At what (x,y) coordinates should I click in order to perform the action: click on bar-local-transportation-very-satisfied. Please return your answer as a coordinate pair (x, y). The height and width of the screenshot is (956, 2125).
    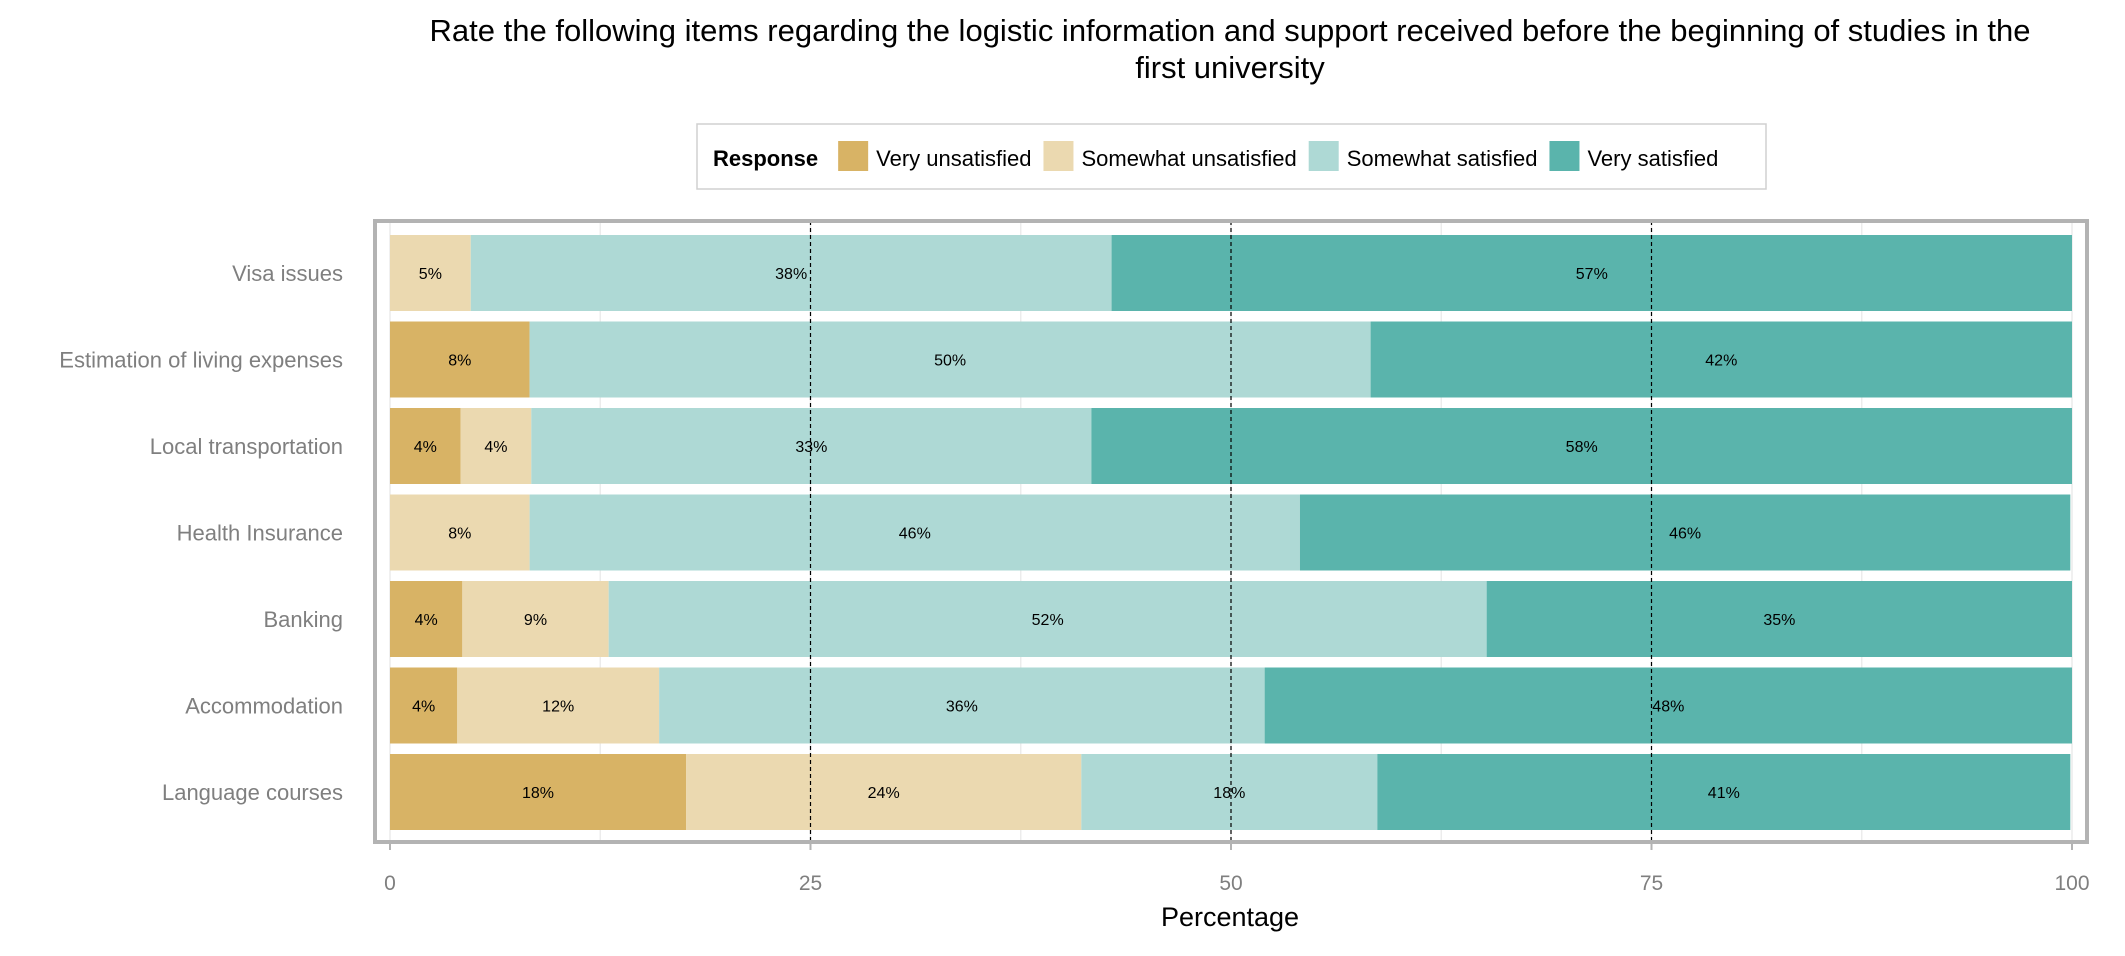
    Looking at the image, I should click on (1581, 446).